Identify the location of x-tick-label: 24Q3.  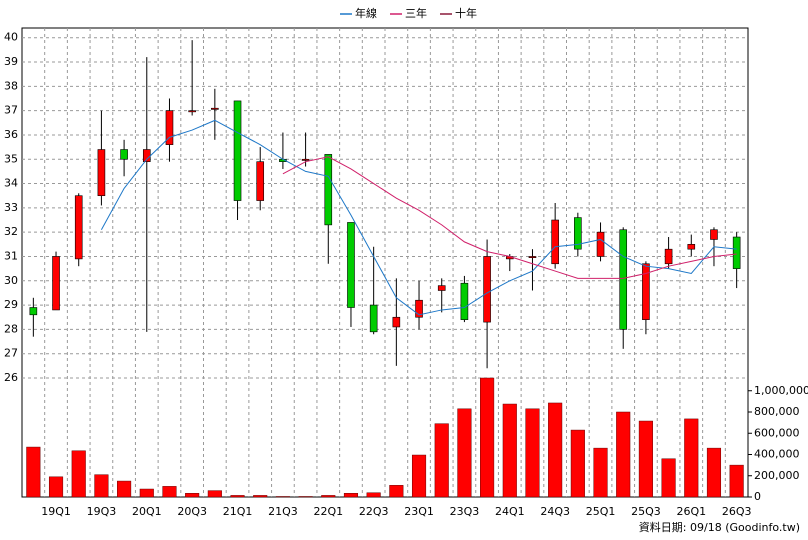
(555, 511).